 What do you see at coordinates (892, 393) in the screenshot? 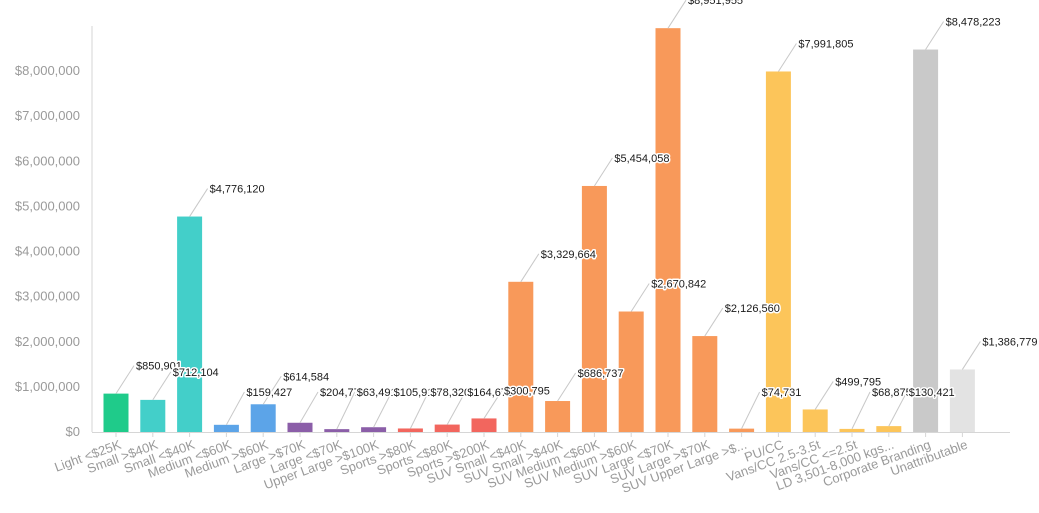
I see `data-label: $68,875` at bounding box center [892, 393].